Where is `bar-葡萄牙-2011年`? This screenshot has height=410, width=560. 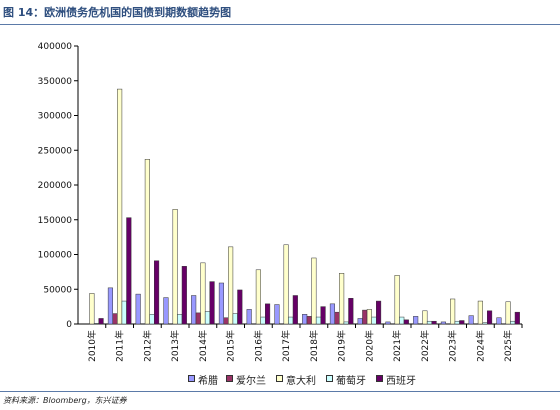 bar-葡萄牙-2011年 is located at coordinates (124, 312).